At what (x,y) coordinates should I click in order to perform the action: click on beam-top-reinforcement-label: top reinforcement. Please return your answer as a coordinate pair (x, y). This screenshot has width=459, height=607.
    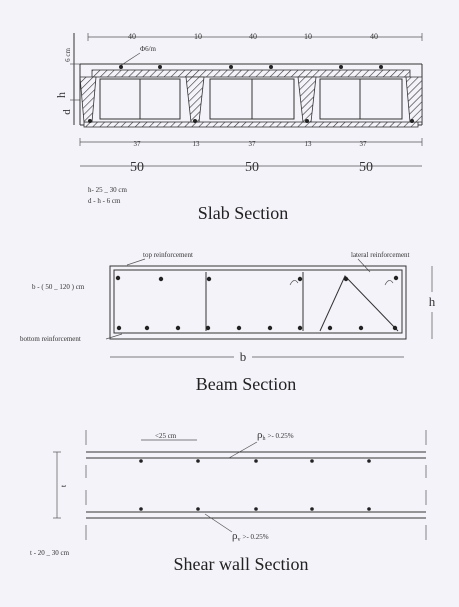
    Looking at the image, I should click on (168, 255).